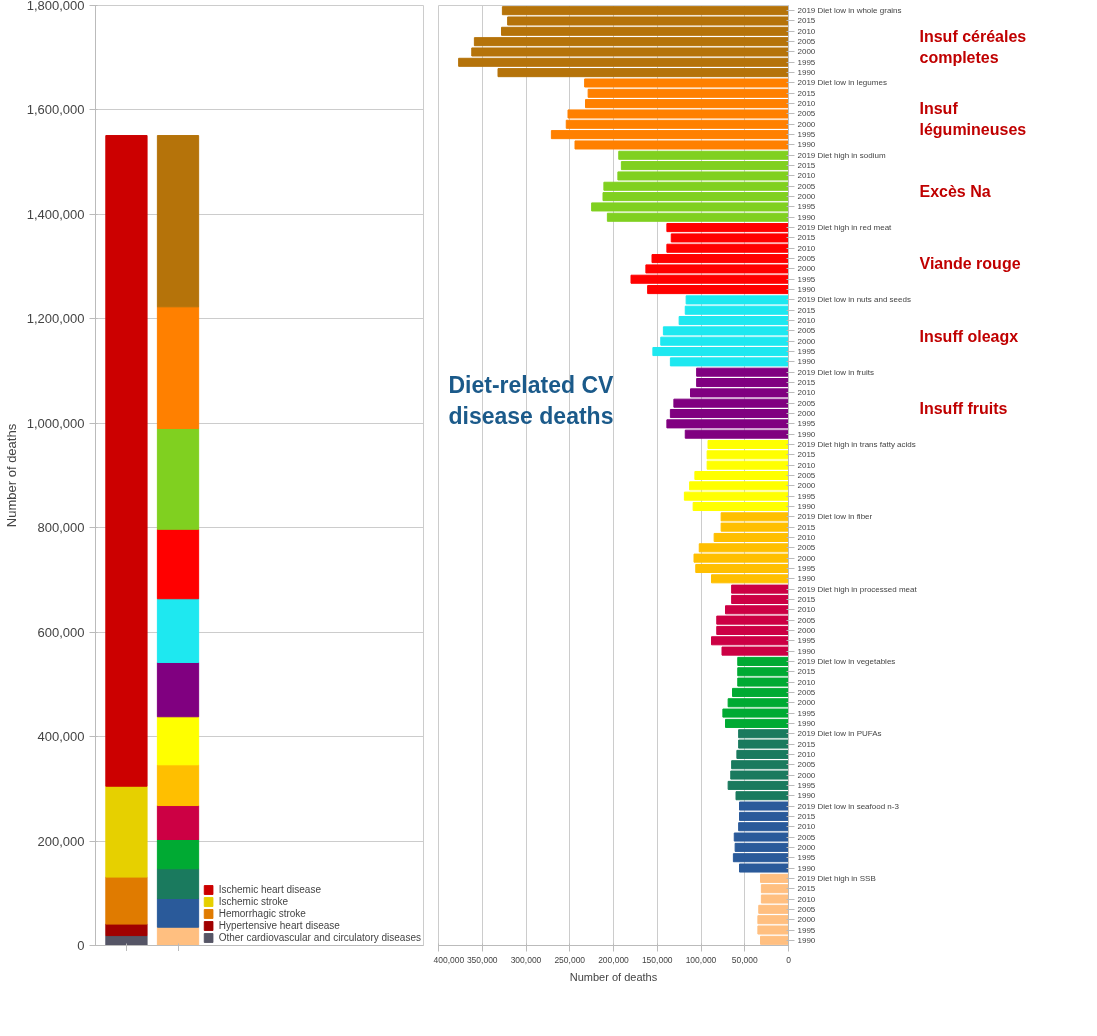 The width and height of the screenshot is (1097, 1036). I want to click on text: Viande rouge, so click(970, 264).